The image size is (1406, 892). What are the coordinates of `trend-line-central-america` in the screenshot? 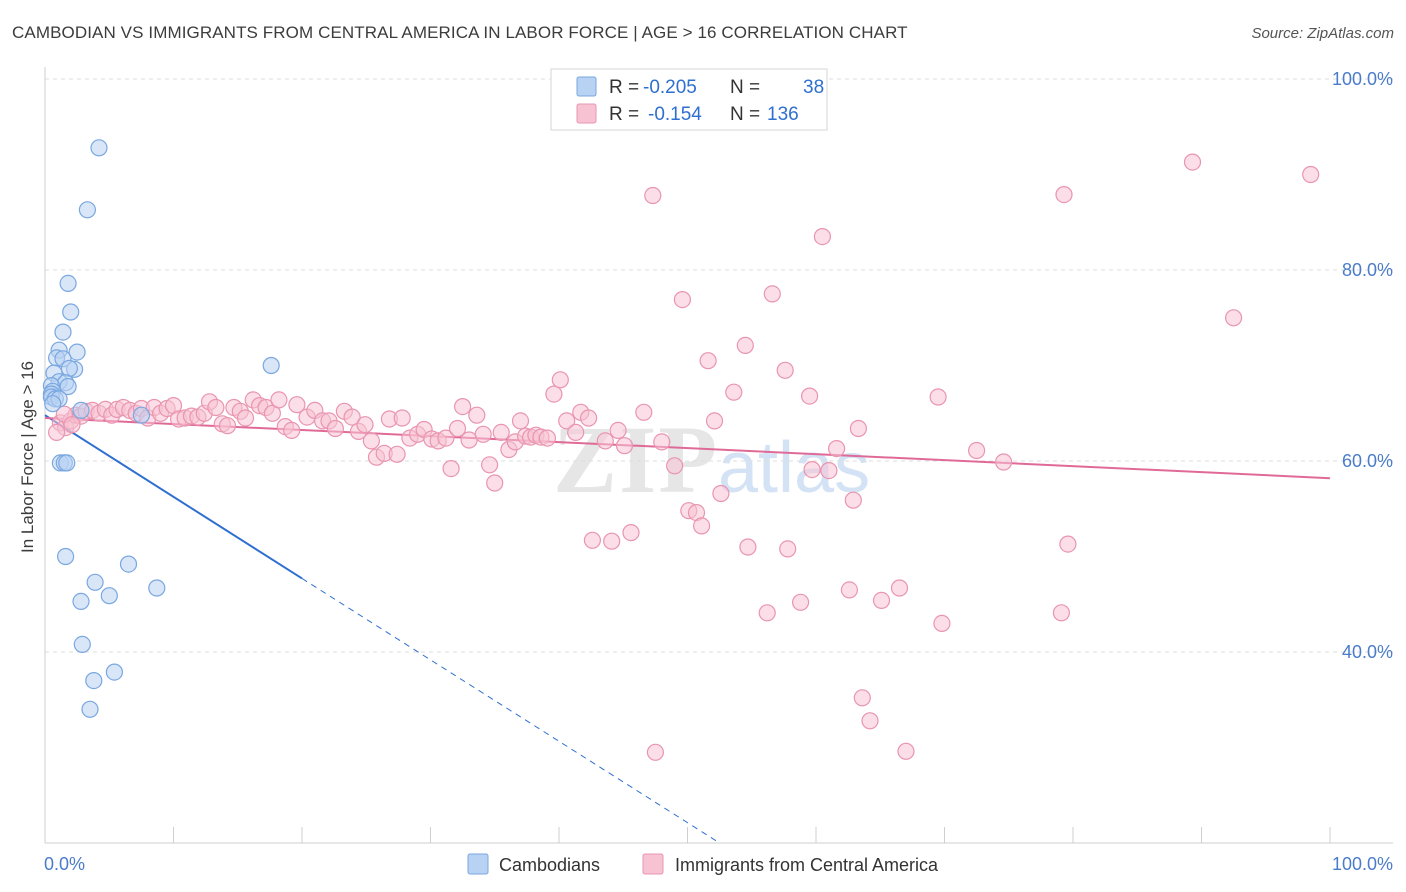 It's located at (687, 448).